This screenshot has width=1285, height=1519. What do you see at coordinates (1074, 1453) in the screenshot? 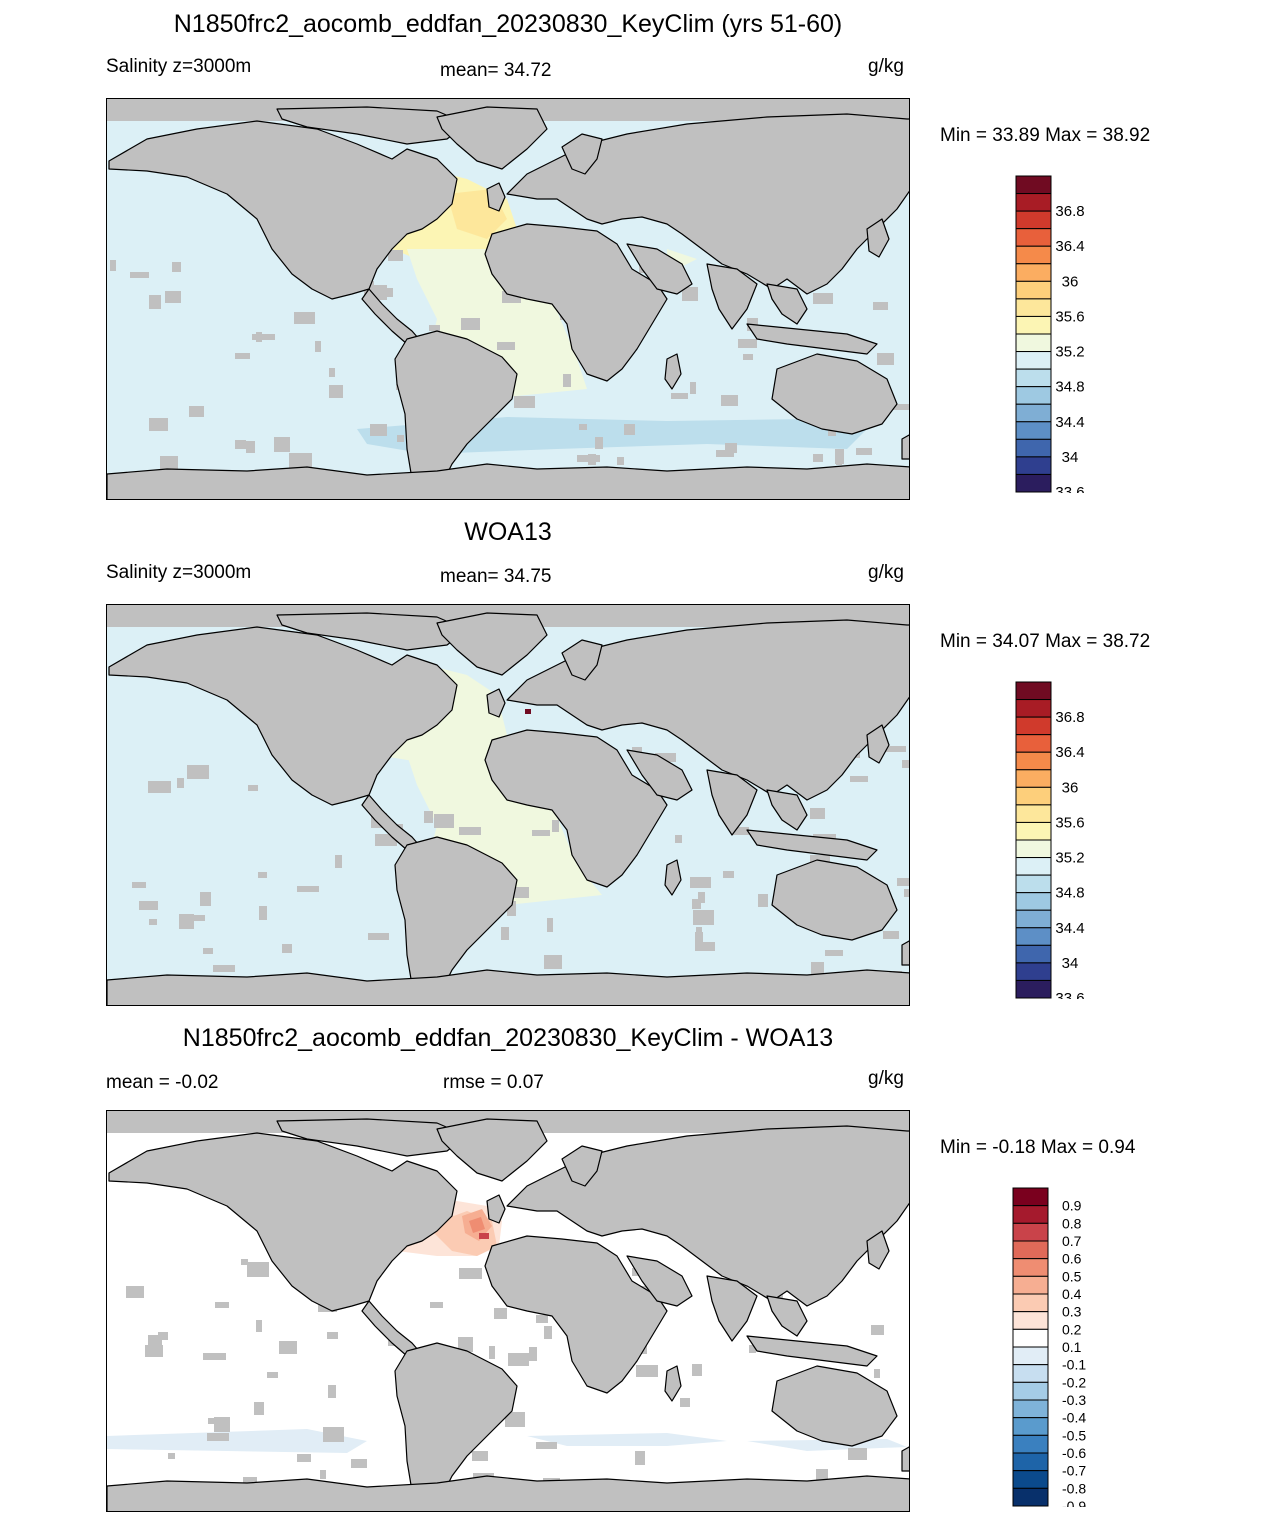
I see `colorbar-tick-label: -0.6` at bounding box center [1074, 1453].